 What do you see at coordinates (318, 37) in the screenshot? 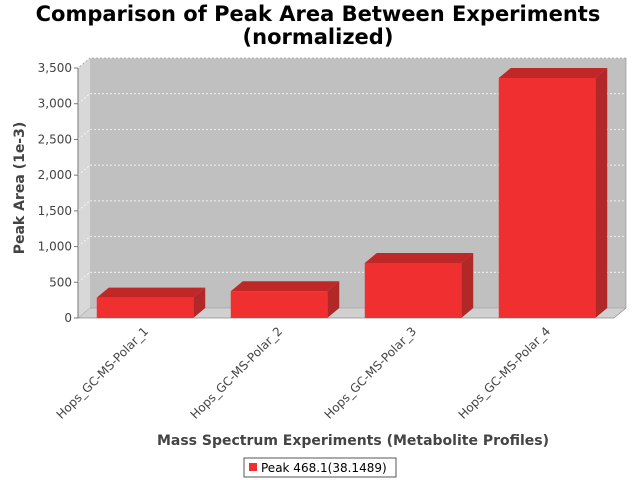
I see `chart-title-line-2: (normalized)` at bounding box center [318, 37].